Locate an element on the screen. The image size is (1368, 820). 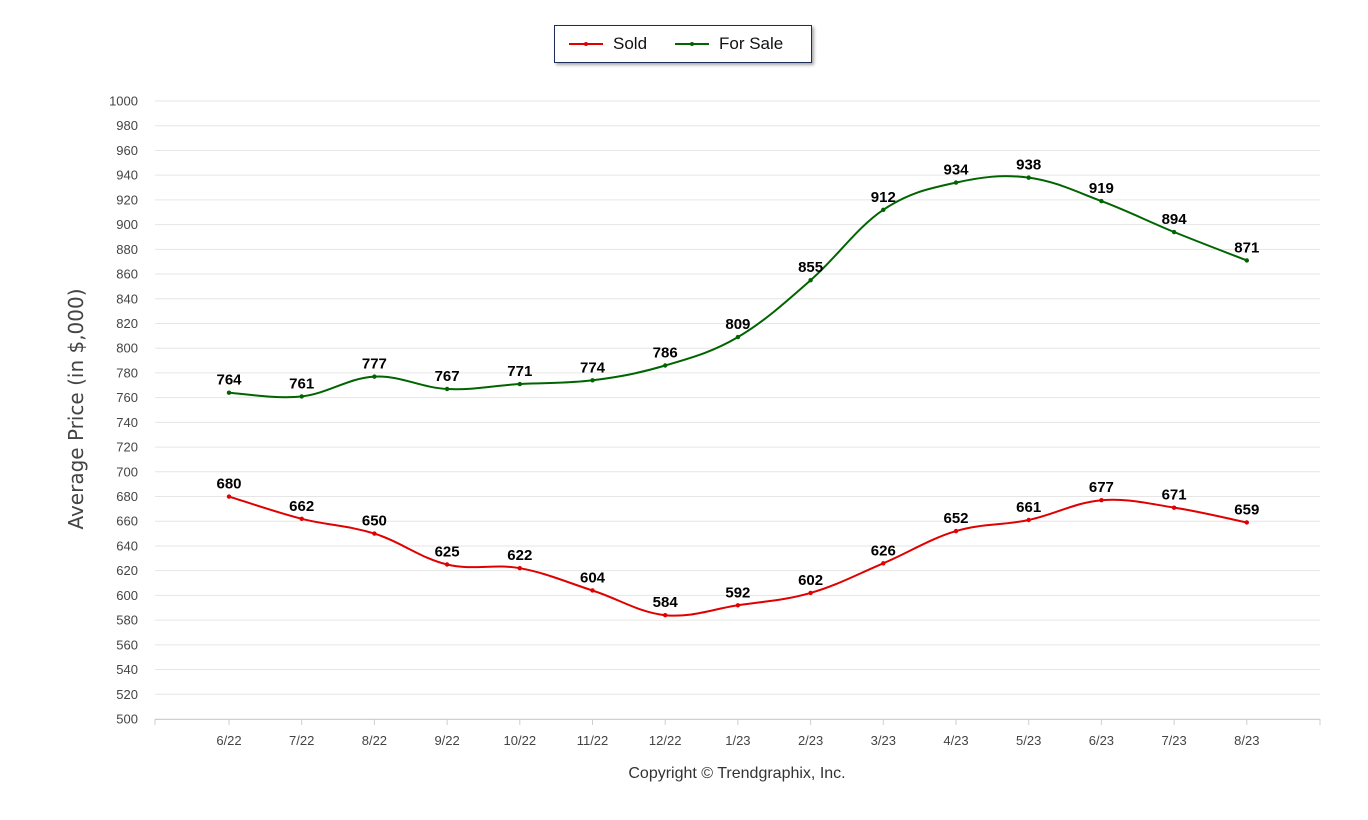
y-tick-label-600: 600 is located at coordinates (127, 595).